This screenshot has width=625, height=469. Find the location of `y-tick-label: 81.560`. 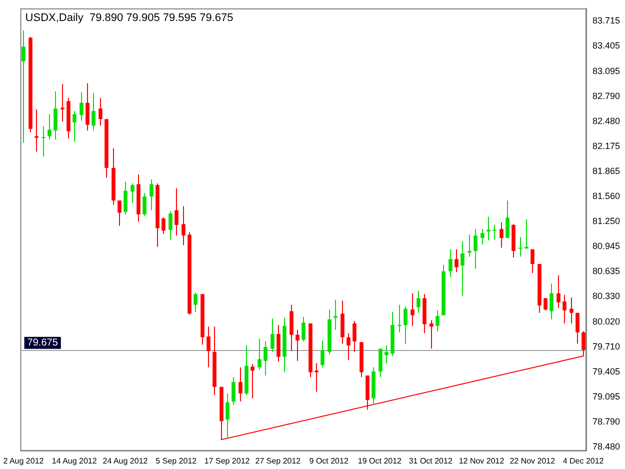

y-tick-label: 81.560 is located at coordinates (606, 195).